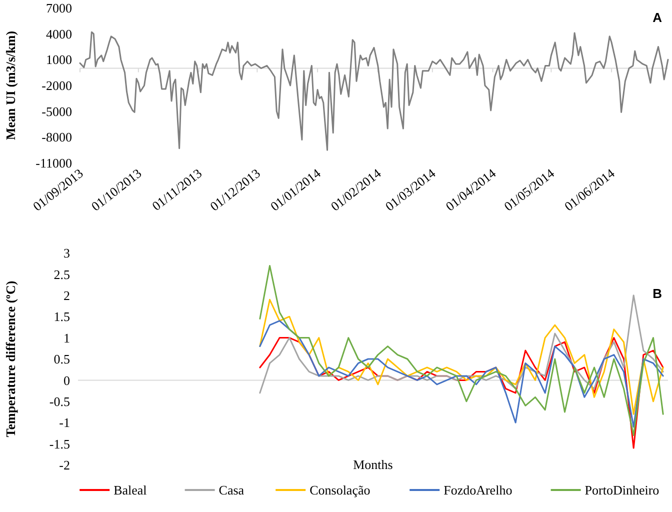 The width and height of the screenshot is (672, 512). What do you see at coordinates (64, 422) in the screenshot?
I see `y-tick-label: -1` at bounding box center [64, 422].